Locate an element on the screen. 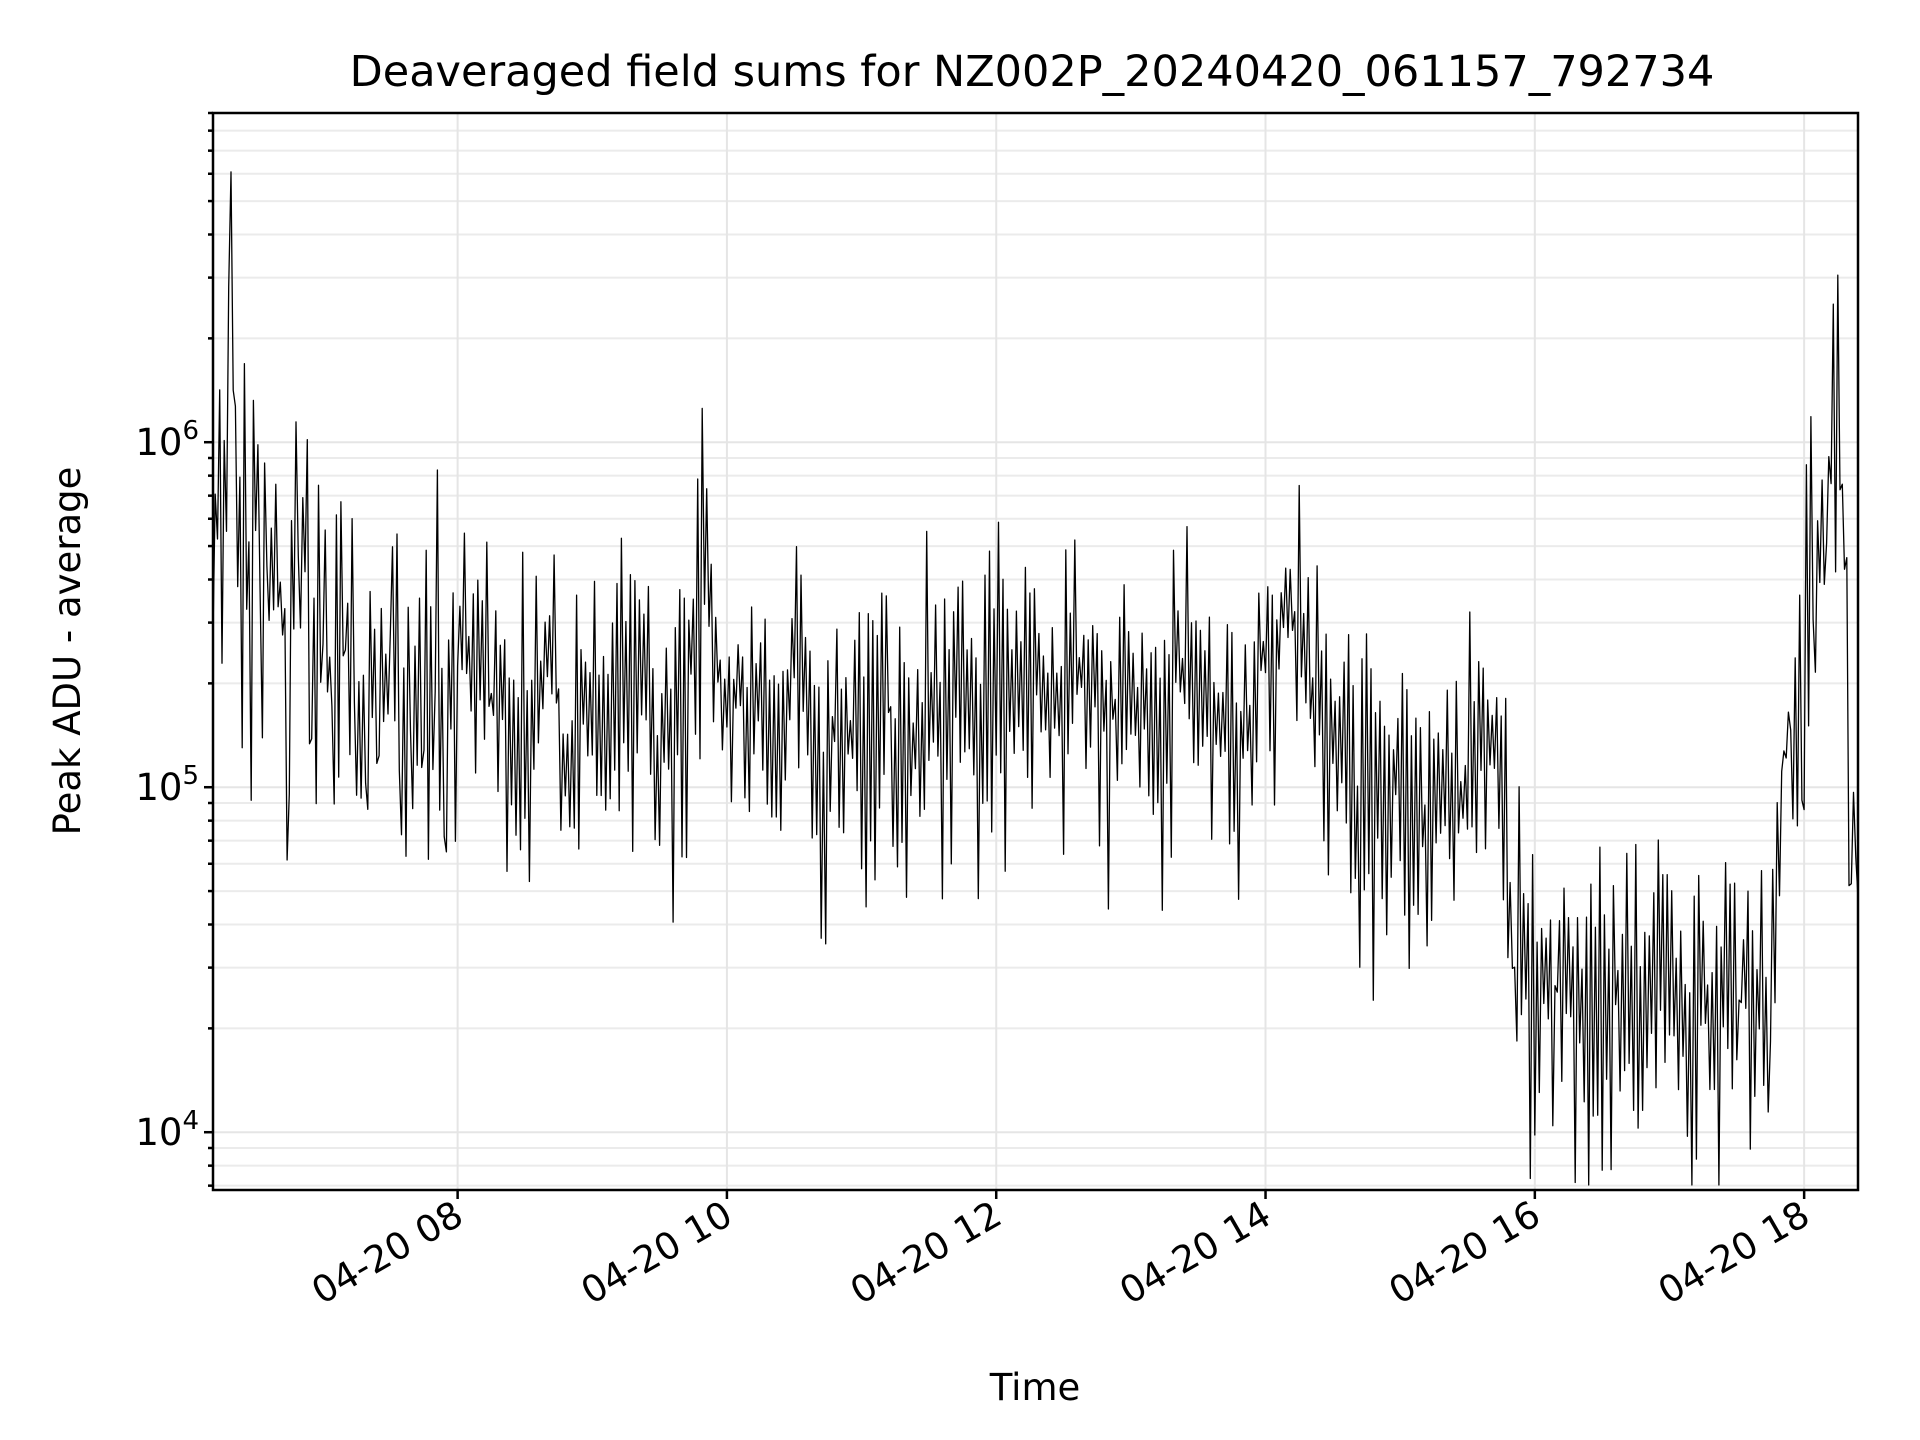  x-axis-label: Time is located at coordinates (1035, 1387).